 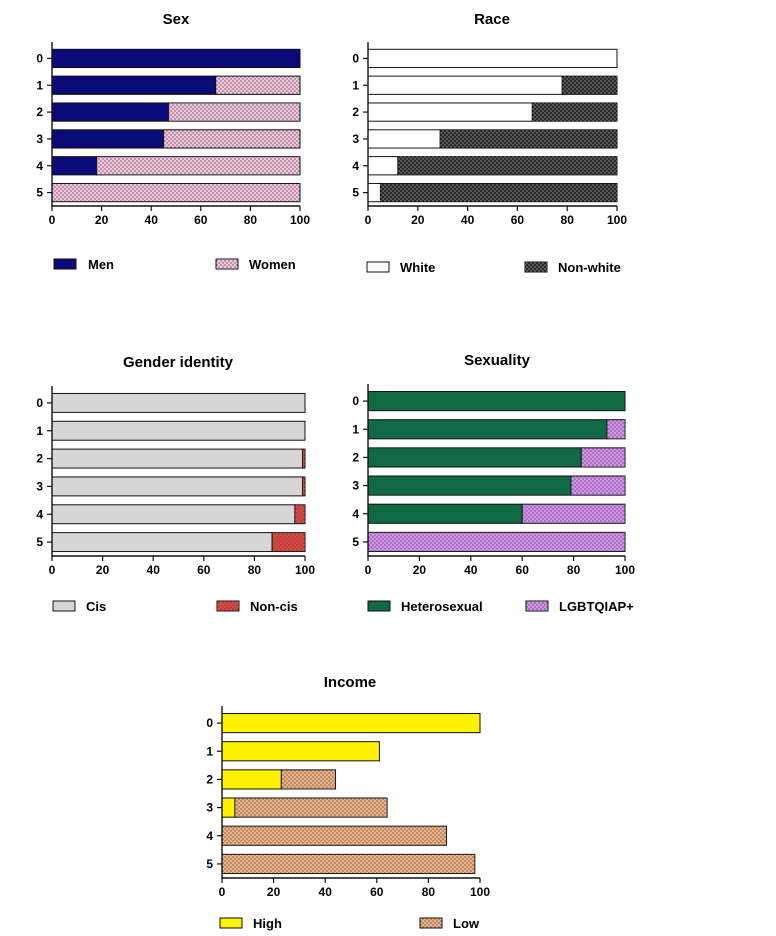 What do you see at coordinates (536, 267) in the screenshot?
I see `legend-swatch-non-white-dots` at bounding box center [536, 267].